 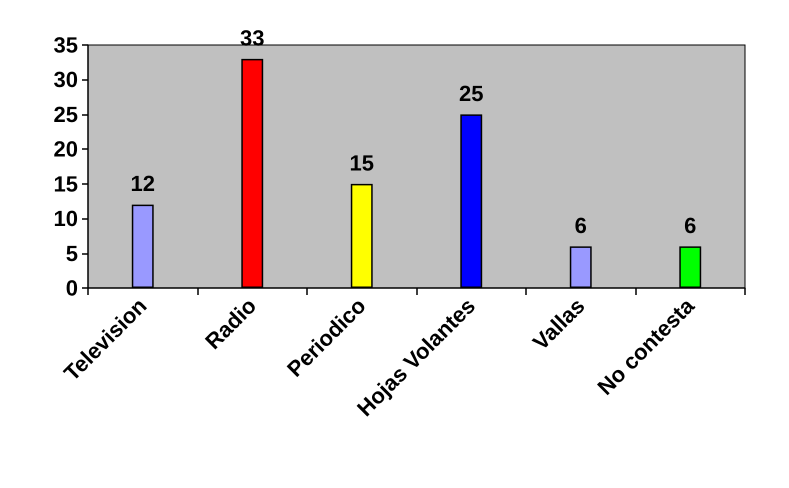 What do you see at coordinates (66, 219) in the screenshot?
I see `y-tick-label: 10` at bounding box center [66, 219].